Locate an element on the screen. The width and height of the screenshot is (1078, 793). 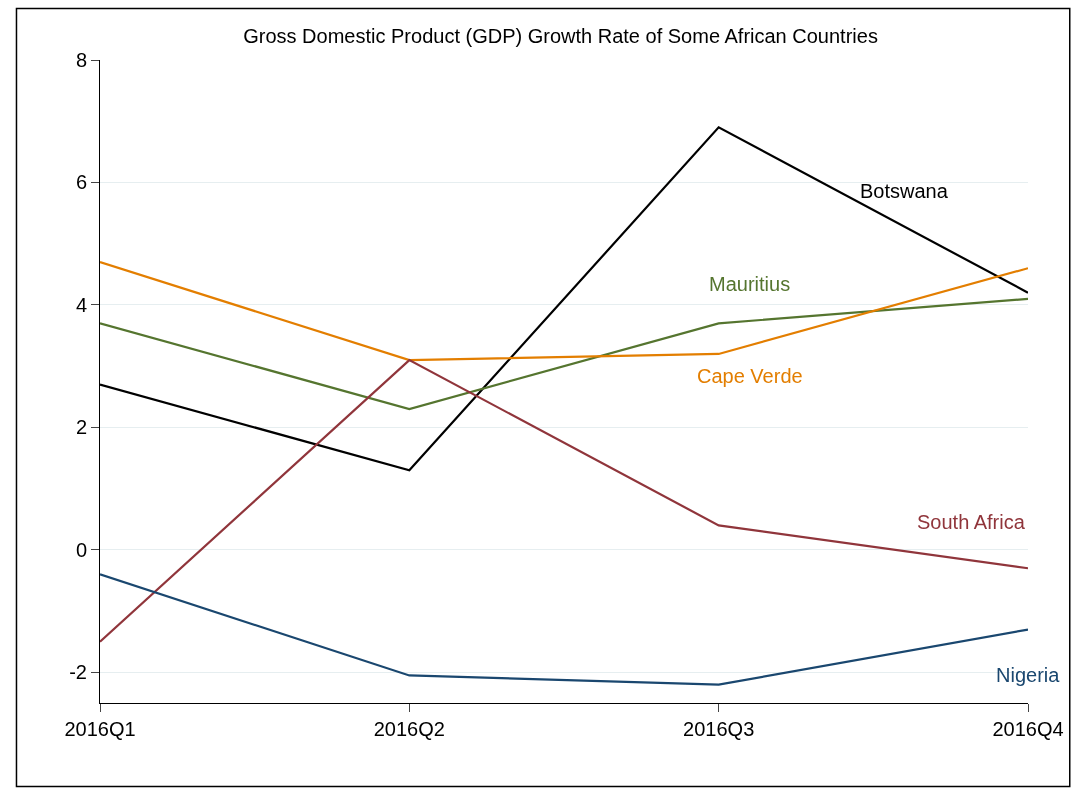
y-tick-label: 4 is located at coordinates (81, 304).